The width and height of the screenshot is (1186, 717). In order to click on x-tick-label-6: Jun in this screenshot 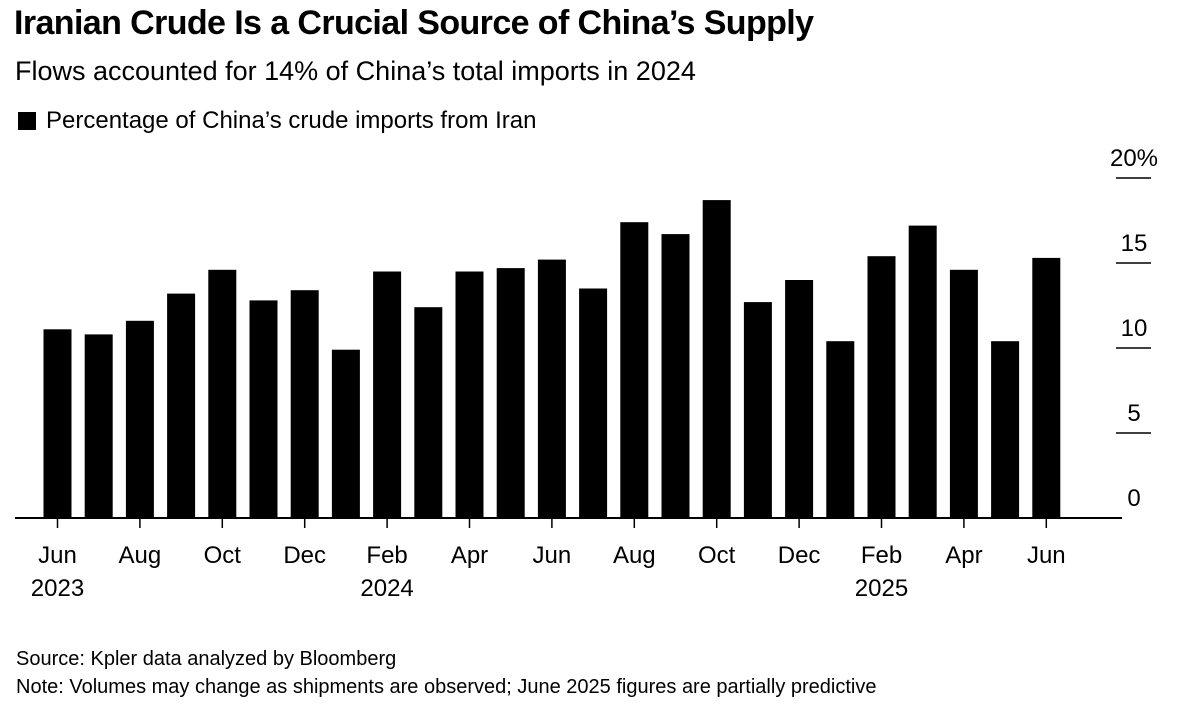, I will do `click(552, 555)`.